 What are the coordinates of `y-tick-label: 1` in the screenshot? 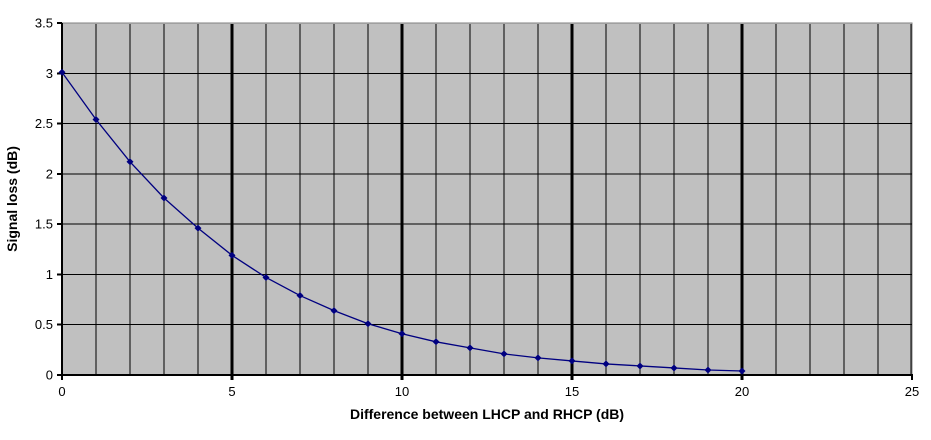 It's located at (49, 274).